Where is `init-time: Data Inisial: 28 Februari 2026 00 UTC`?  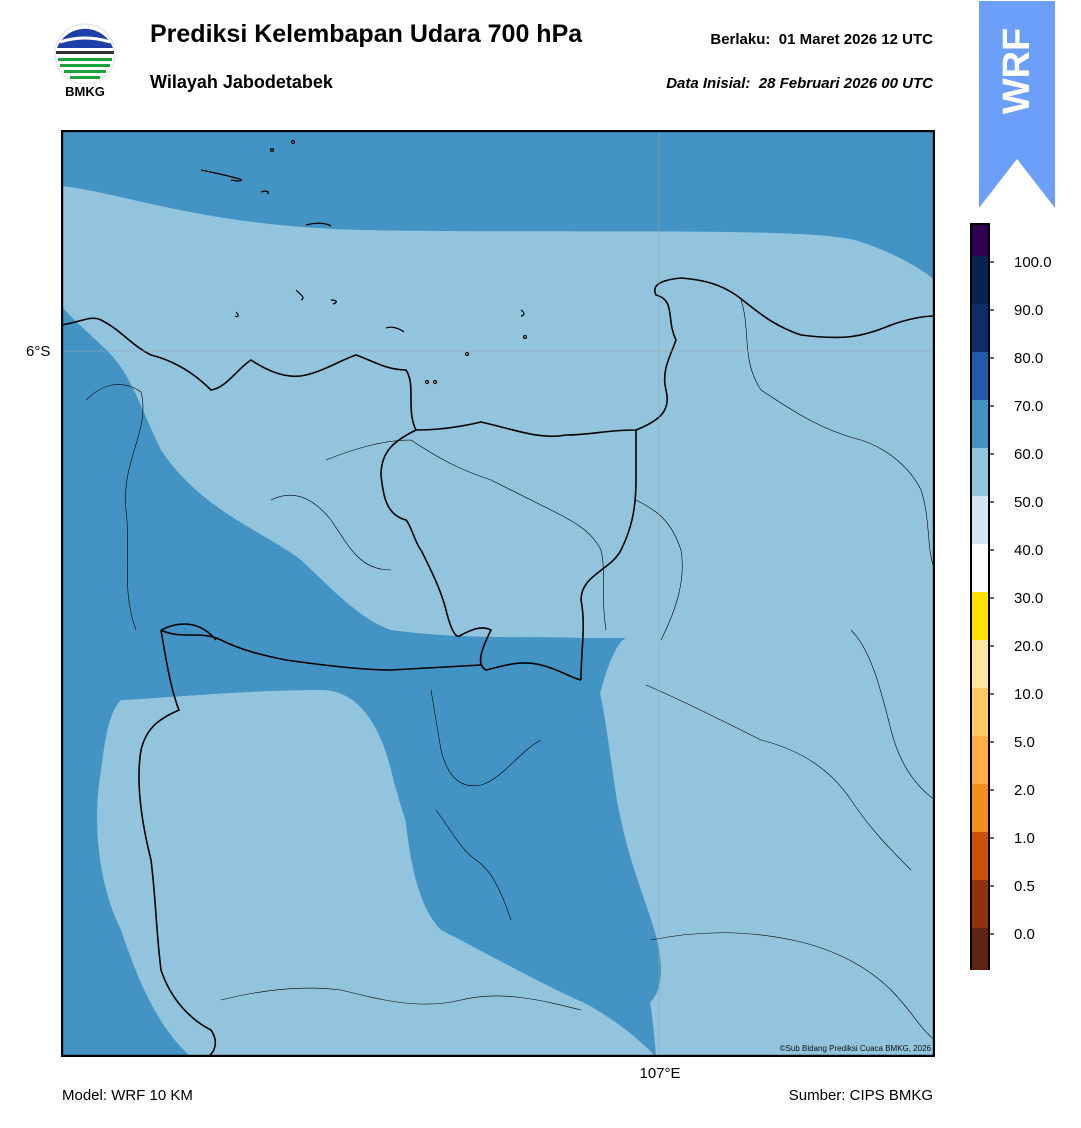 init-time: Data Inisial: 28 Februari 2026 00 UTC is located at coordinates (799, 83).